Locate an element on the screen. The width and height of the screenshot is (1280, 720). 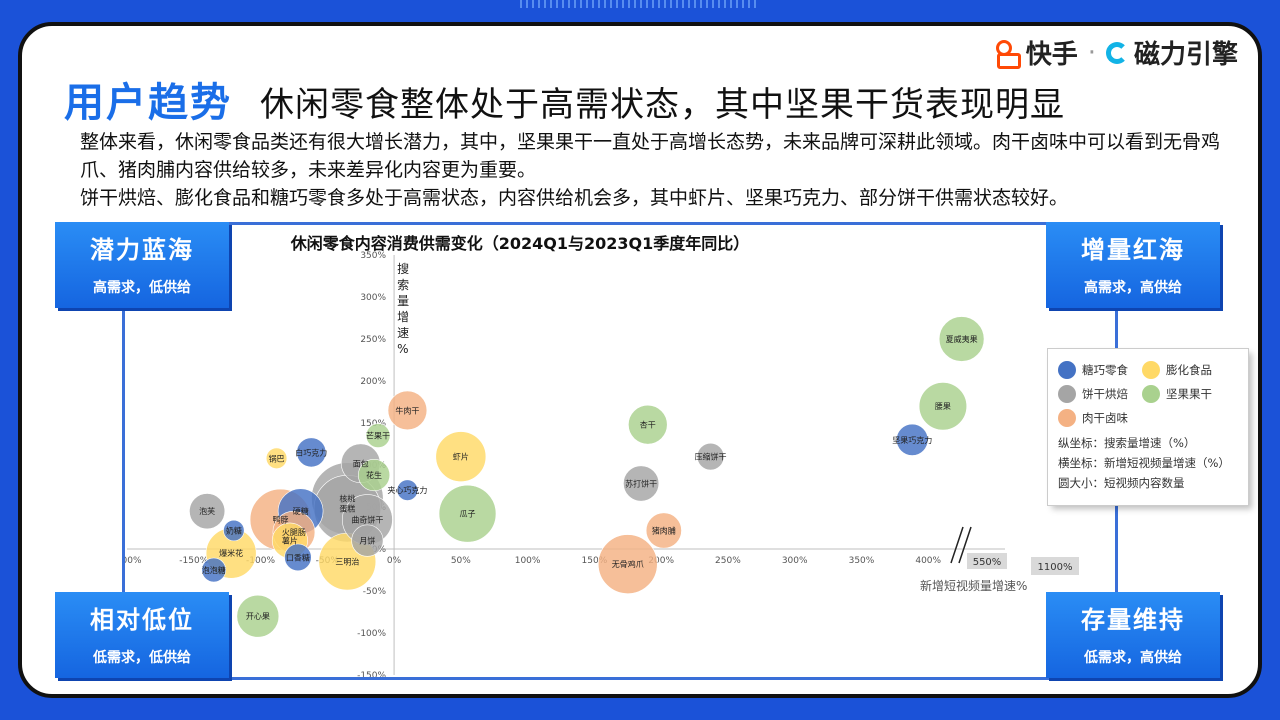
quadrant-top-right: 增量红海 高需求，高供给 is located at coordinates (1133, 265).